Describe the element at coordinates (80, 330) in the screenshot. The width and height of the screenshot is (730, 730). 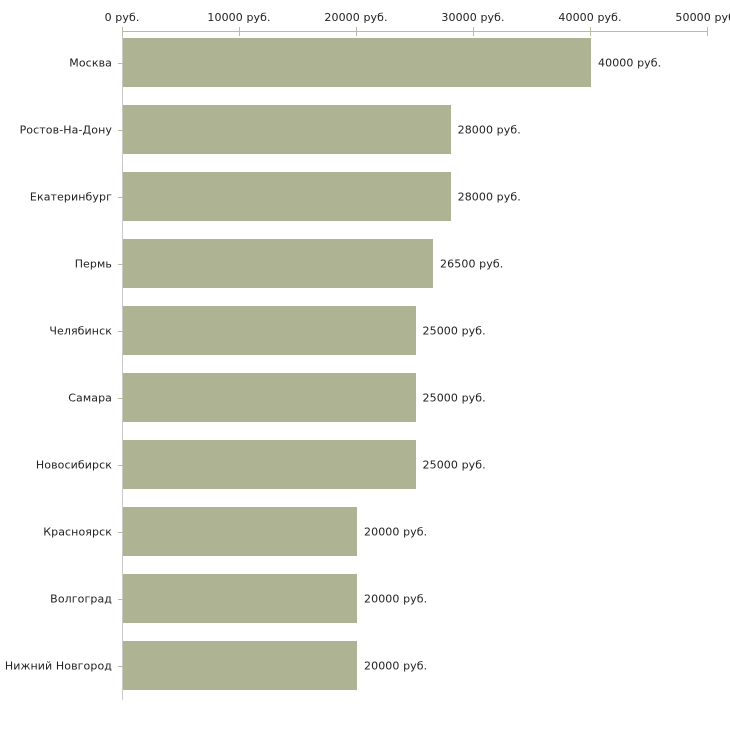
I see `category-label: Челябинск` at that location.